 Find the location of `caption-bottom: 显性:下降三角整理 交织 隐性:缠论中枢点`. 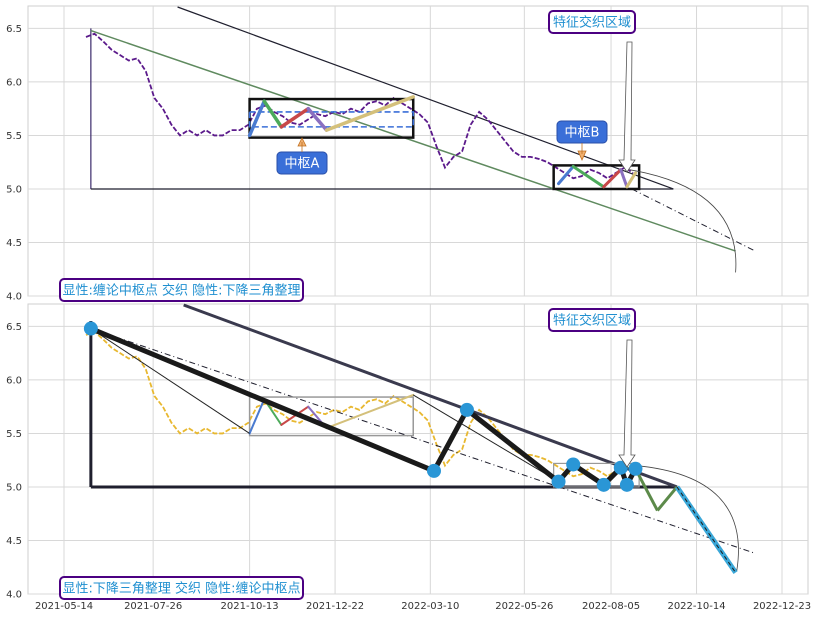

caption-bottom: 显性:下降三角整理 交织 隐性:缠论中枢点 is located at coordinates (181, 588).